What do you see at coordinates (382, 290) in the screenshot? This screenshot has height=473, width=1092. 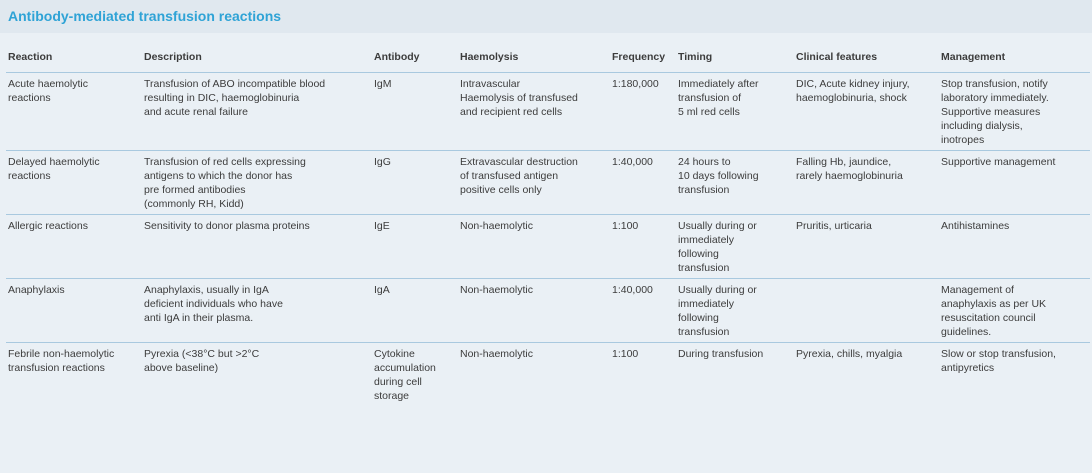 I see `cell-antibody: IgA` at bounding box center [382, 290].